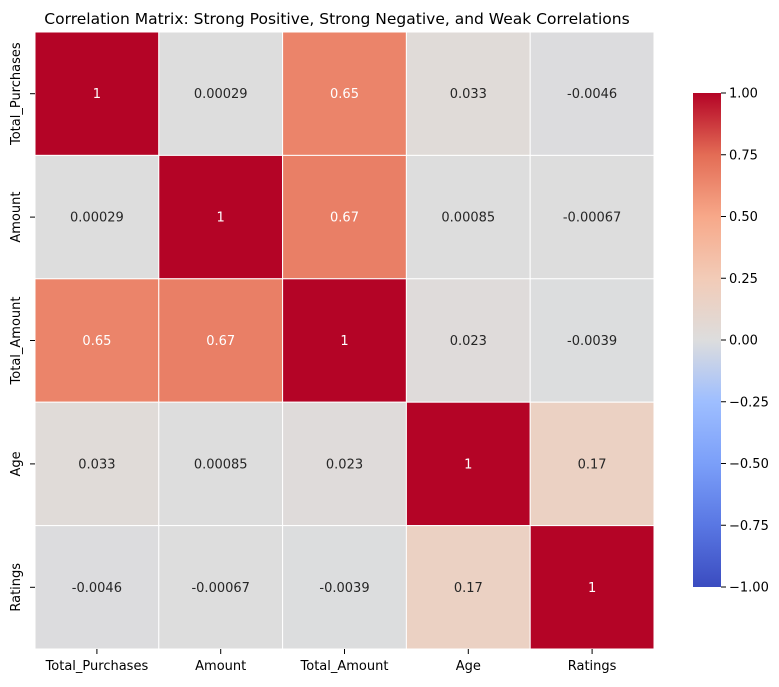  I want to click on colorbar-tick-label: 0.50, so click(743, 217).